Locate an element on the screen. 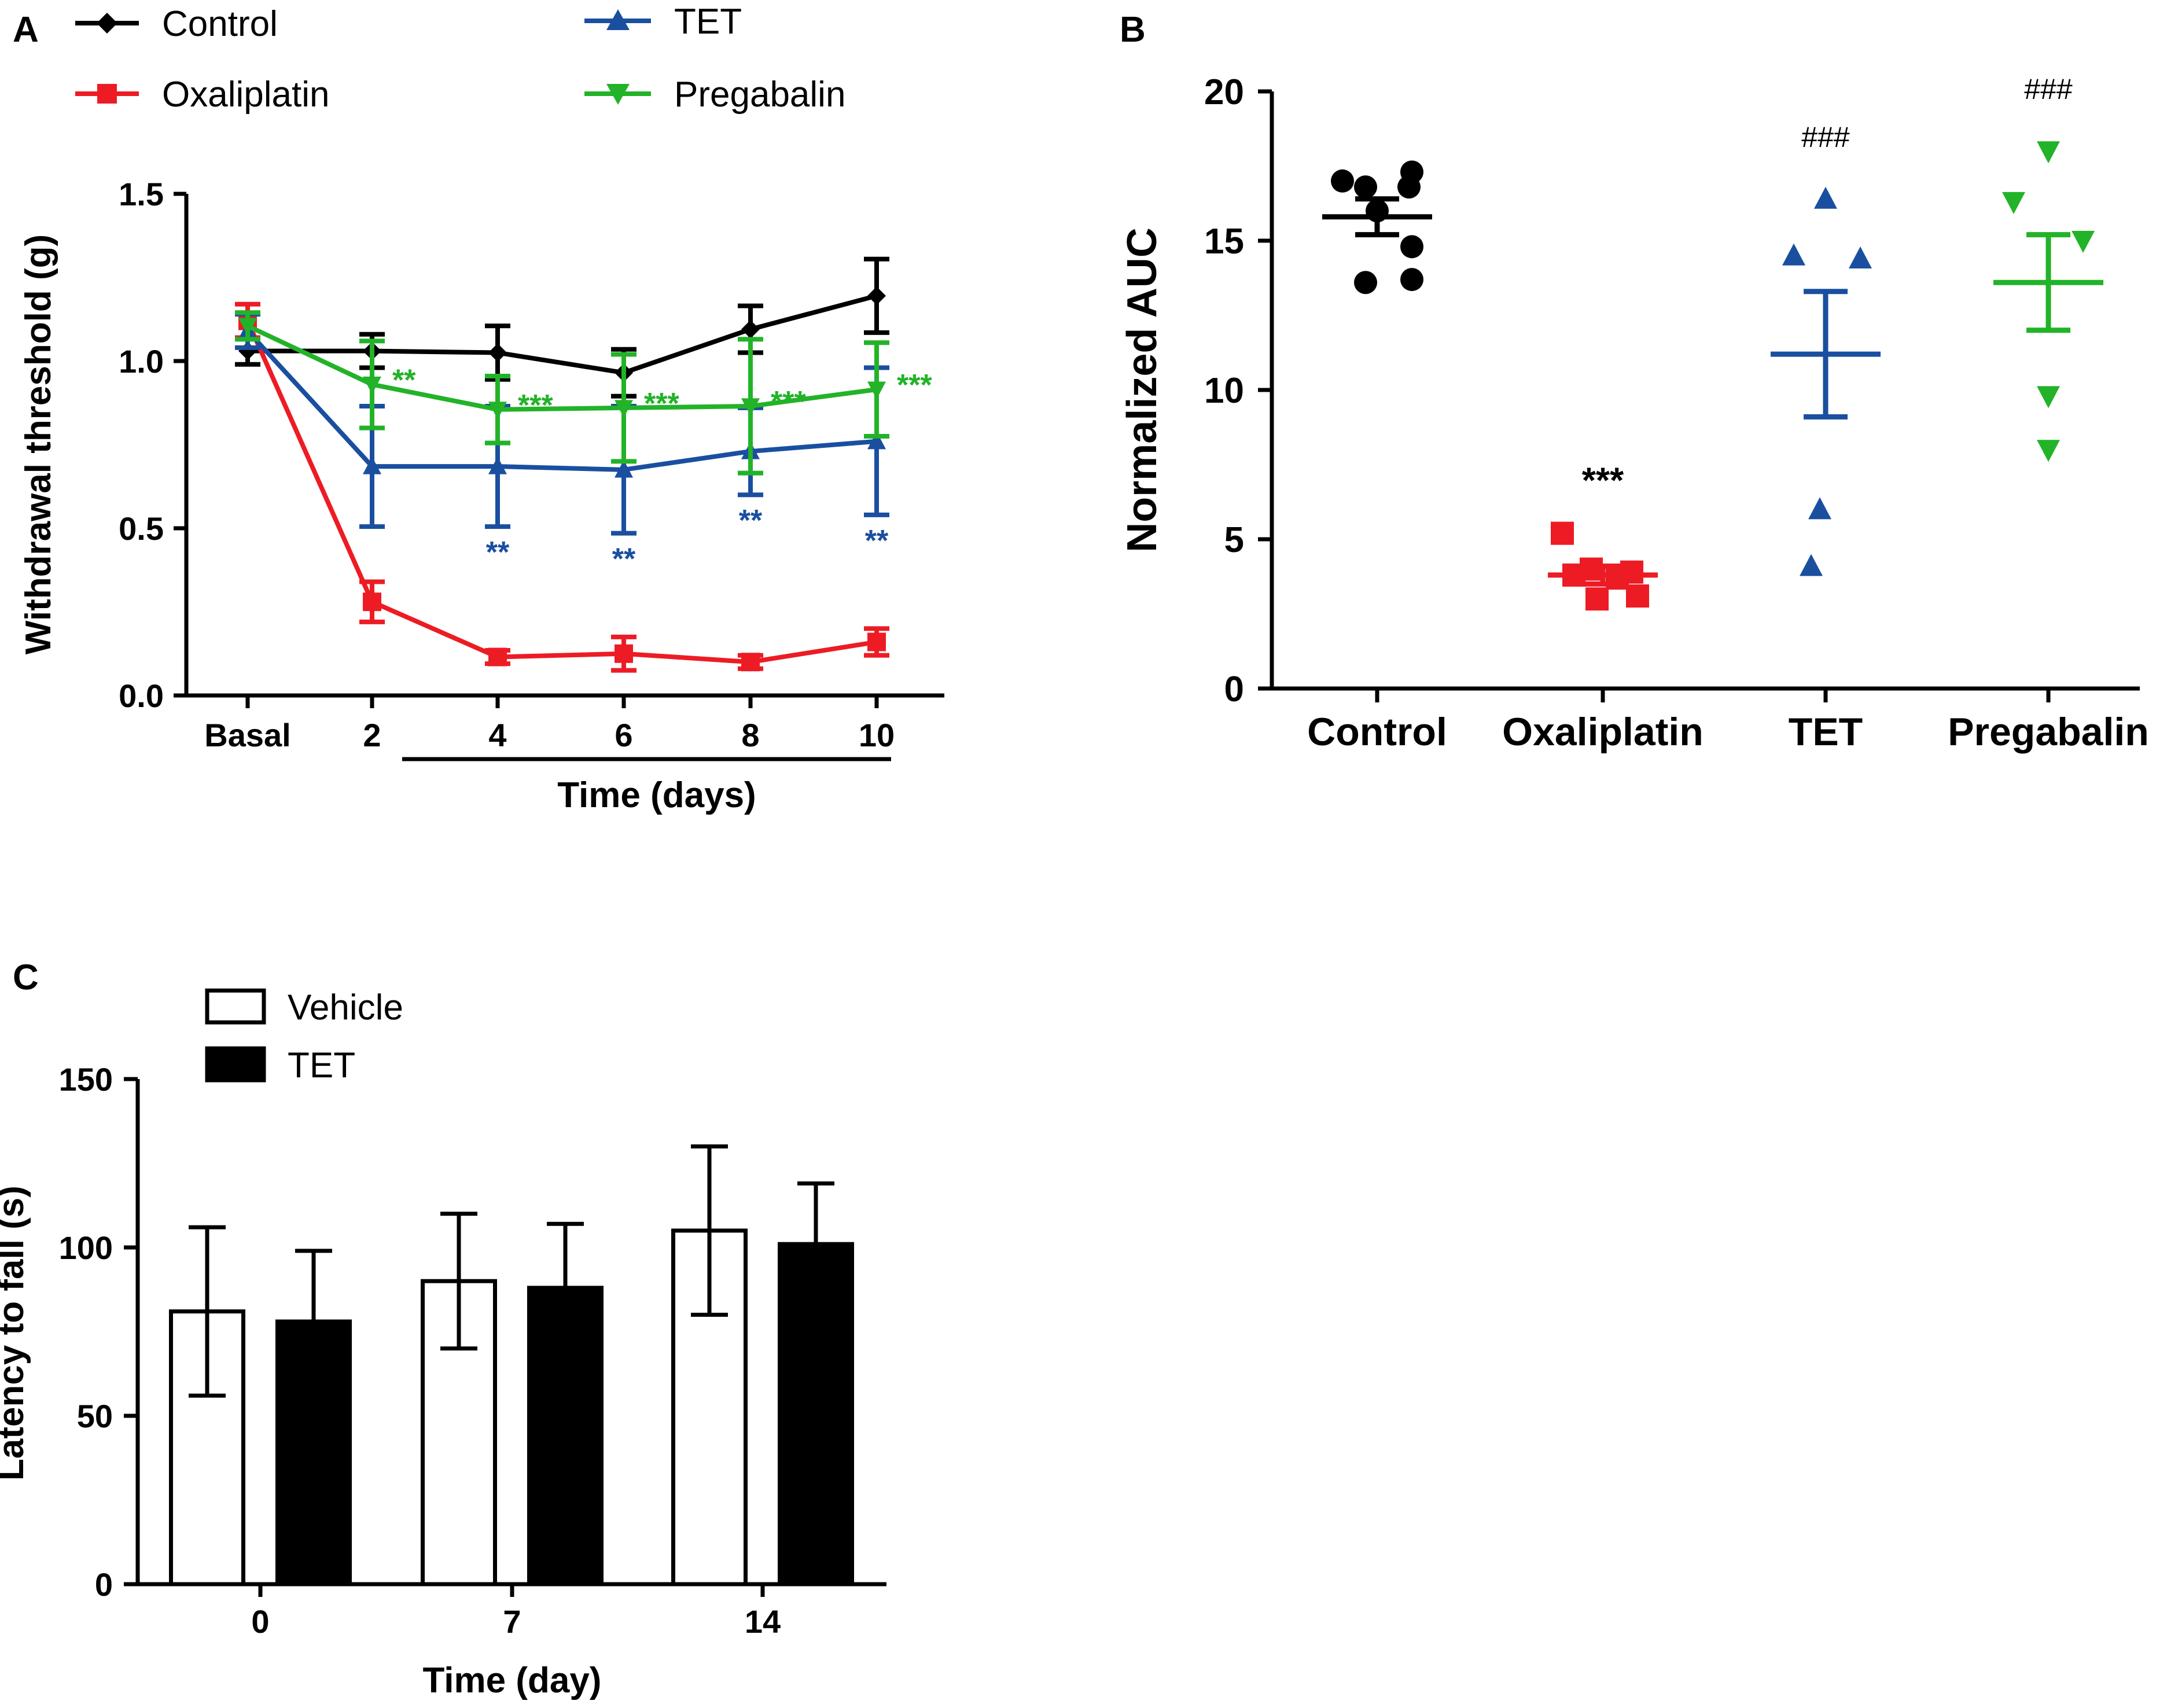 Image resolution: width=2167 pixels, height=1708 pixels. panel-a-series is located at coordinates (562, 464).